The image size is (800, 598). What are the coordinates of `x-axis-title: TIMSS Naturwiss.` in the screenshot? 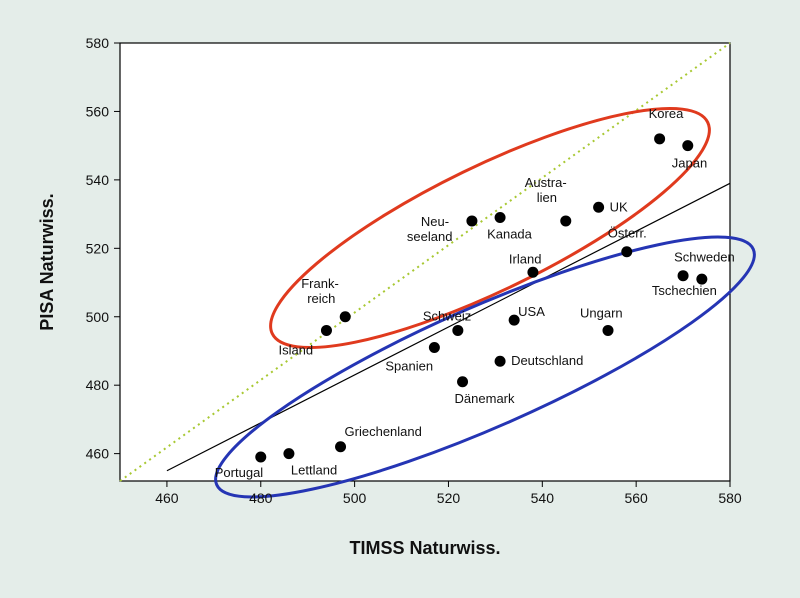 It's located at (424, 548).